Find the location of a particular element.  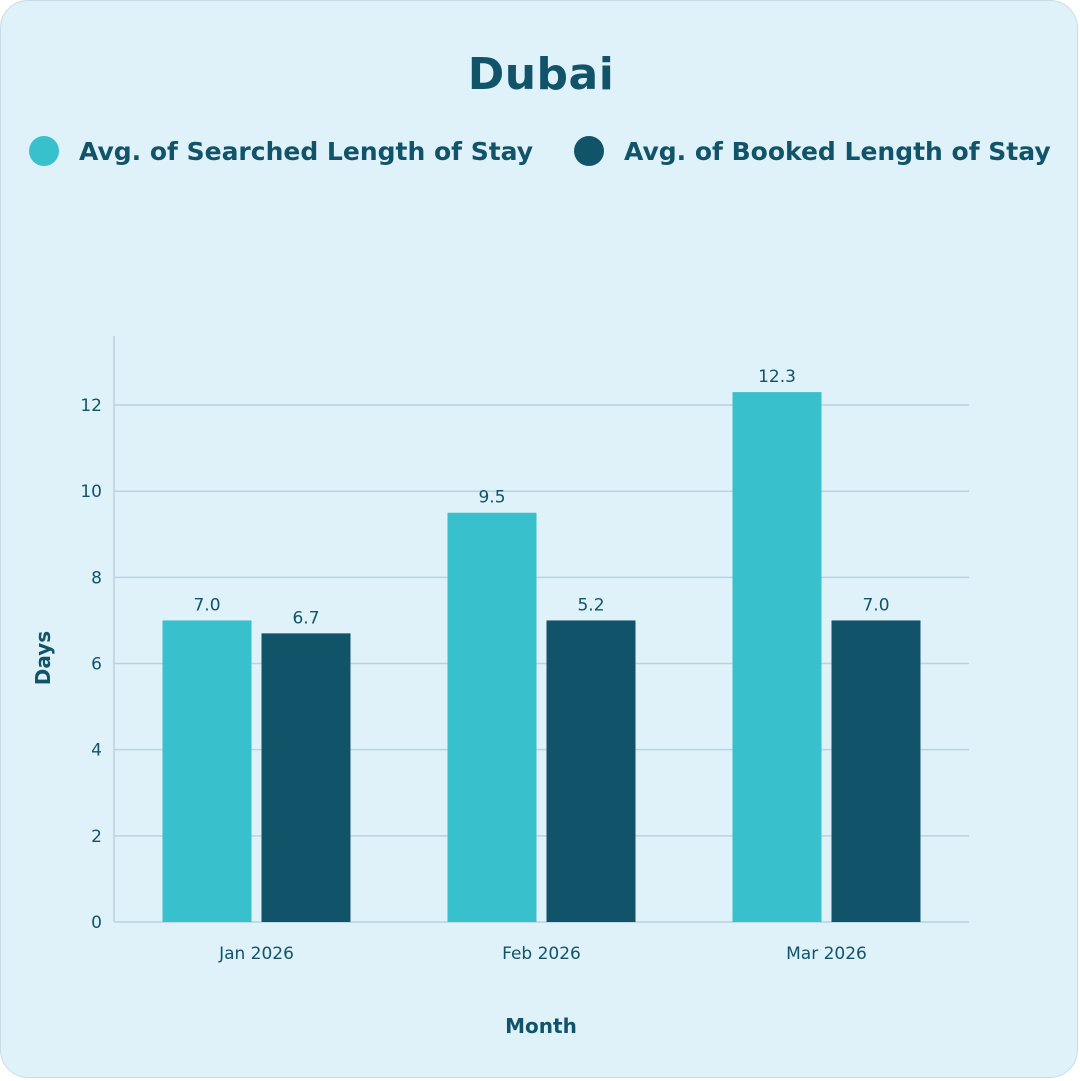

bar-value-label: 6.7 is located at coordinates (305, 618).